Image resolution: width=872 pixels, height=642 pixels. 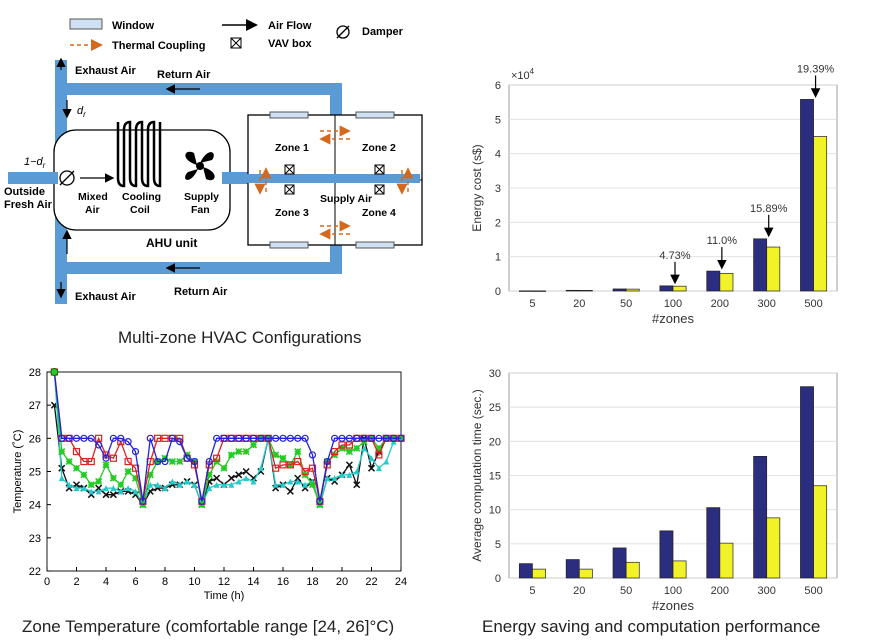 What do you see at coordinates (532, 304) in the screenshot?
I see `x-tick-label: 5` at bounding box center [532, 304].